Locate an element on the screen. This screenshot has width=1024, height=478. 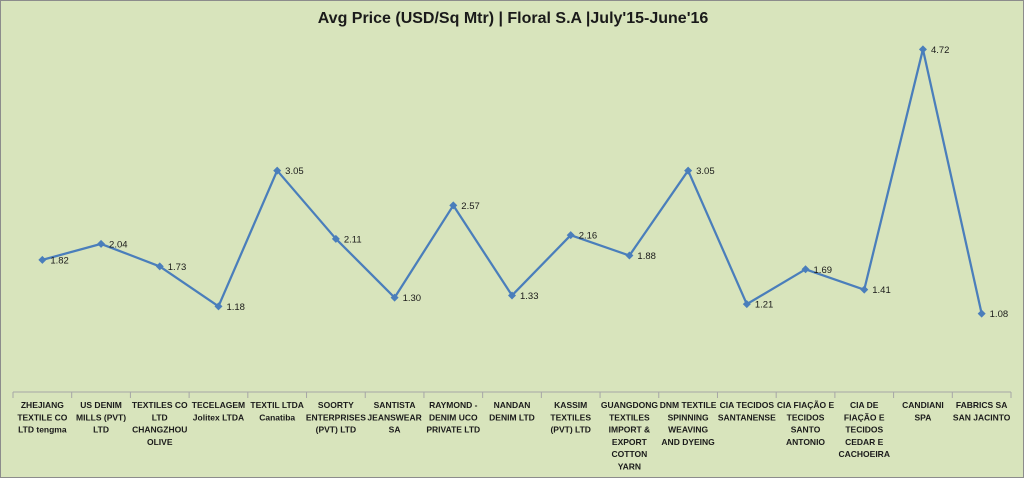
category-label: RAYMOND -DENIM UCO PRIVATE LTD is located at coordinates (453, 417).